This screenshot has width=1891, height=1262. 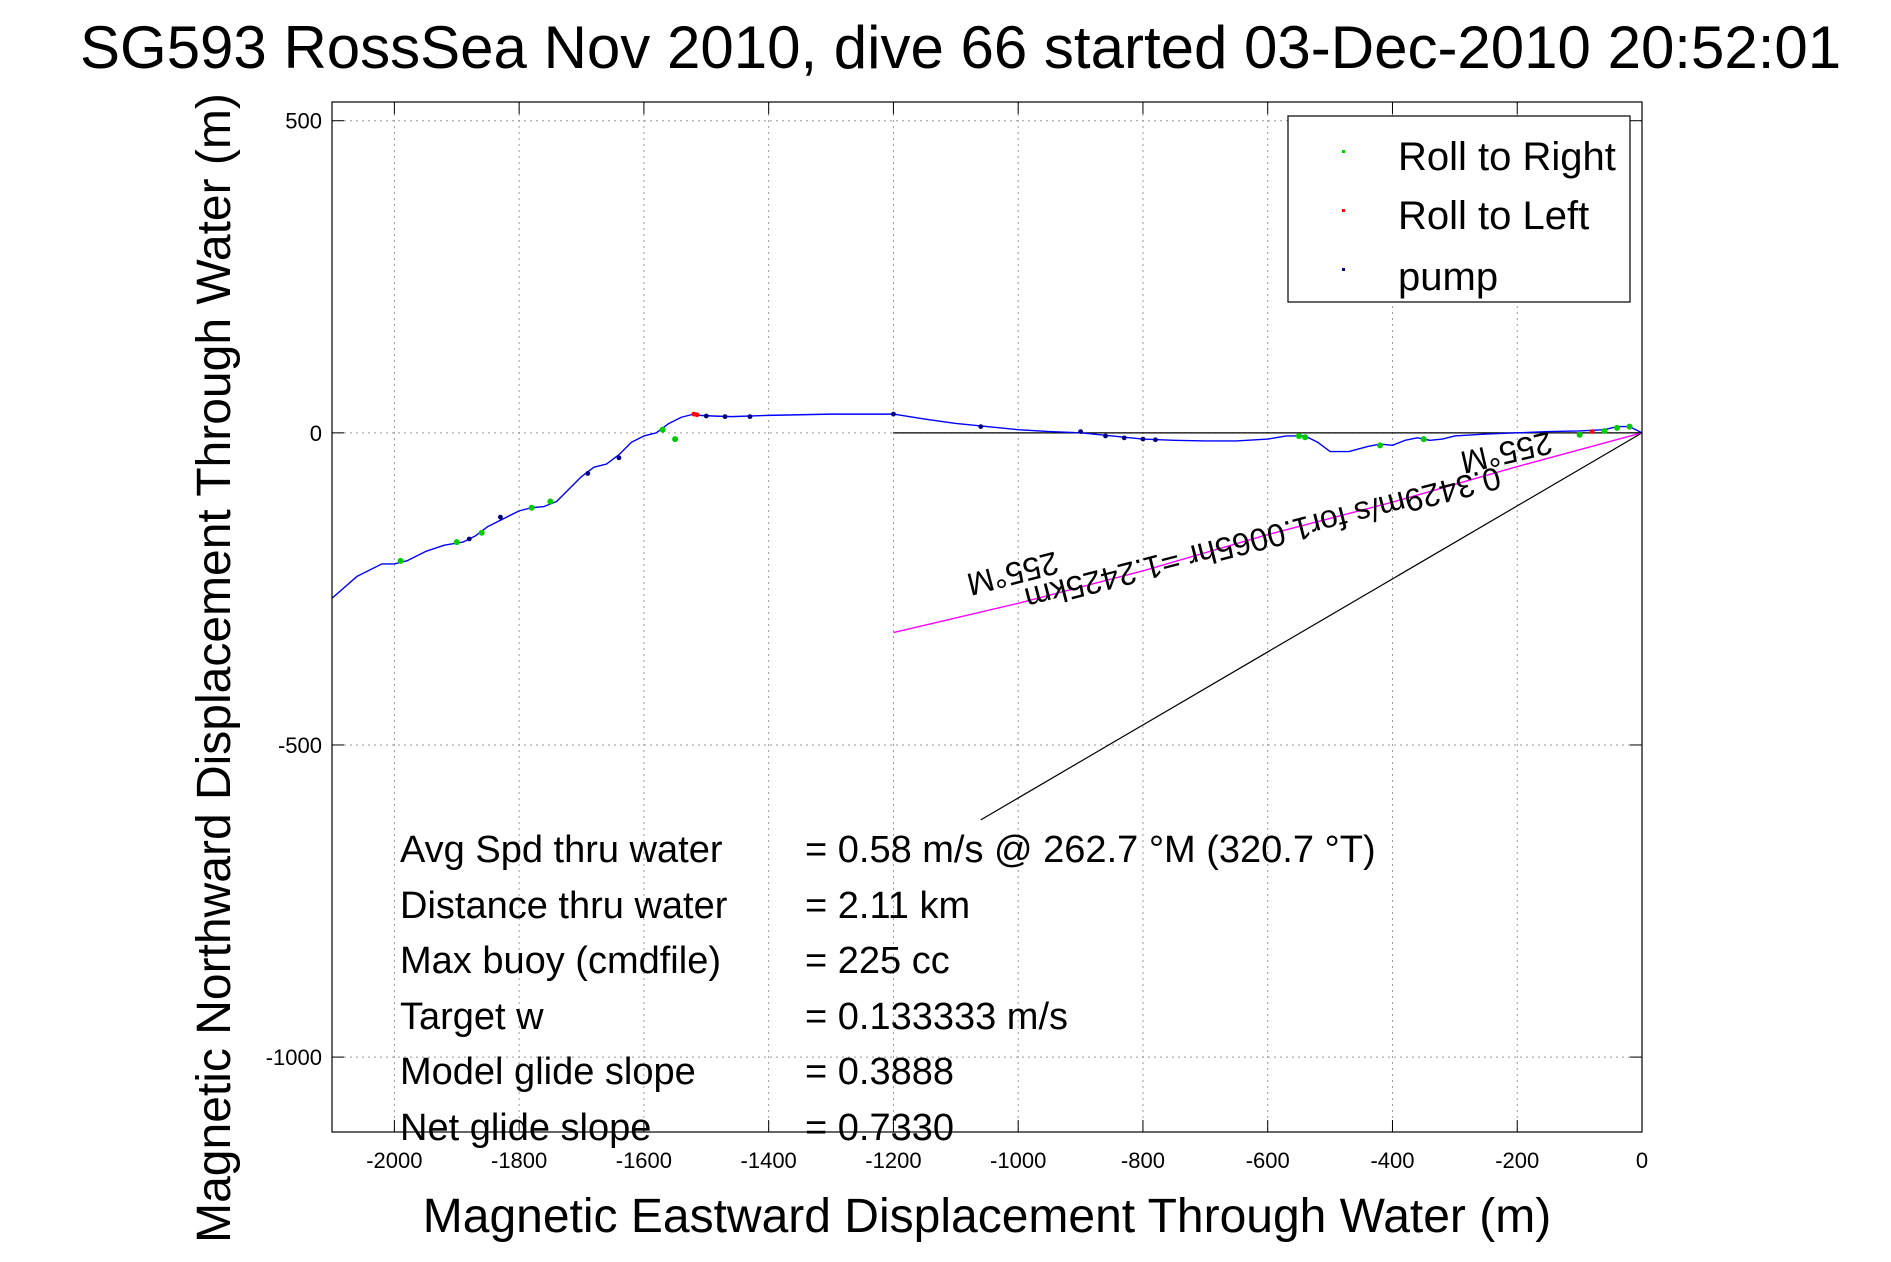 What do you see at coordinates (1143, 1160) in the screenshot?
I see `x-tick-label: -800` at bounding box center [1143, 1160].